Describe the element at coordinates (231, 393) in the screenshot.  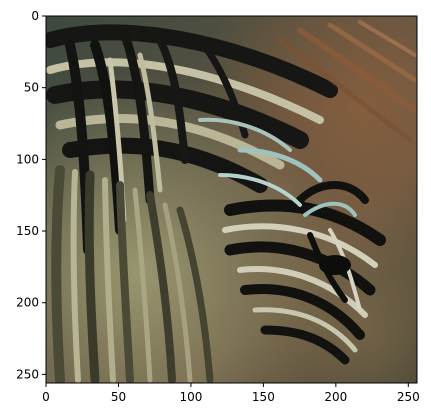
I see `x-axis: 0 50 100 150 200 250` at that location.